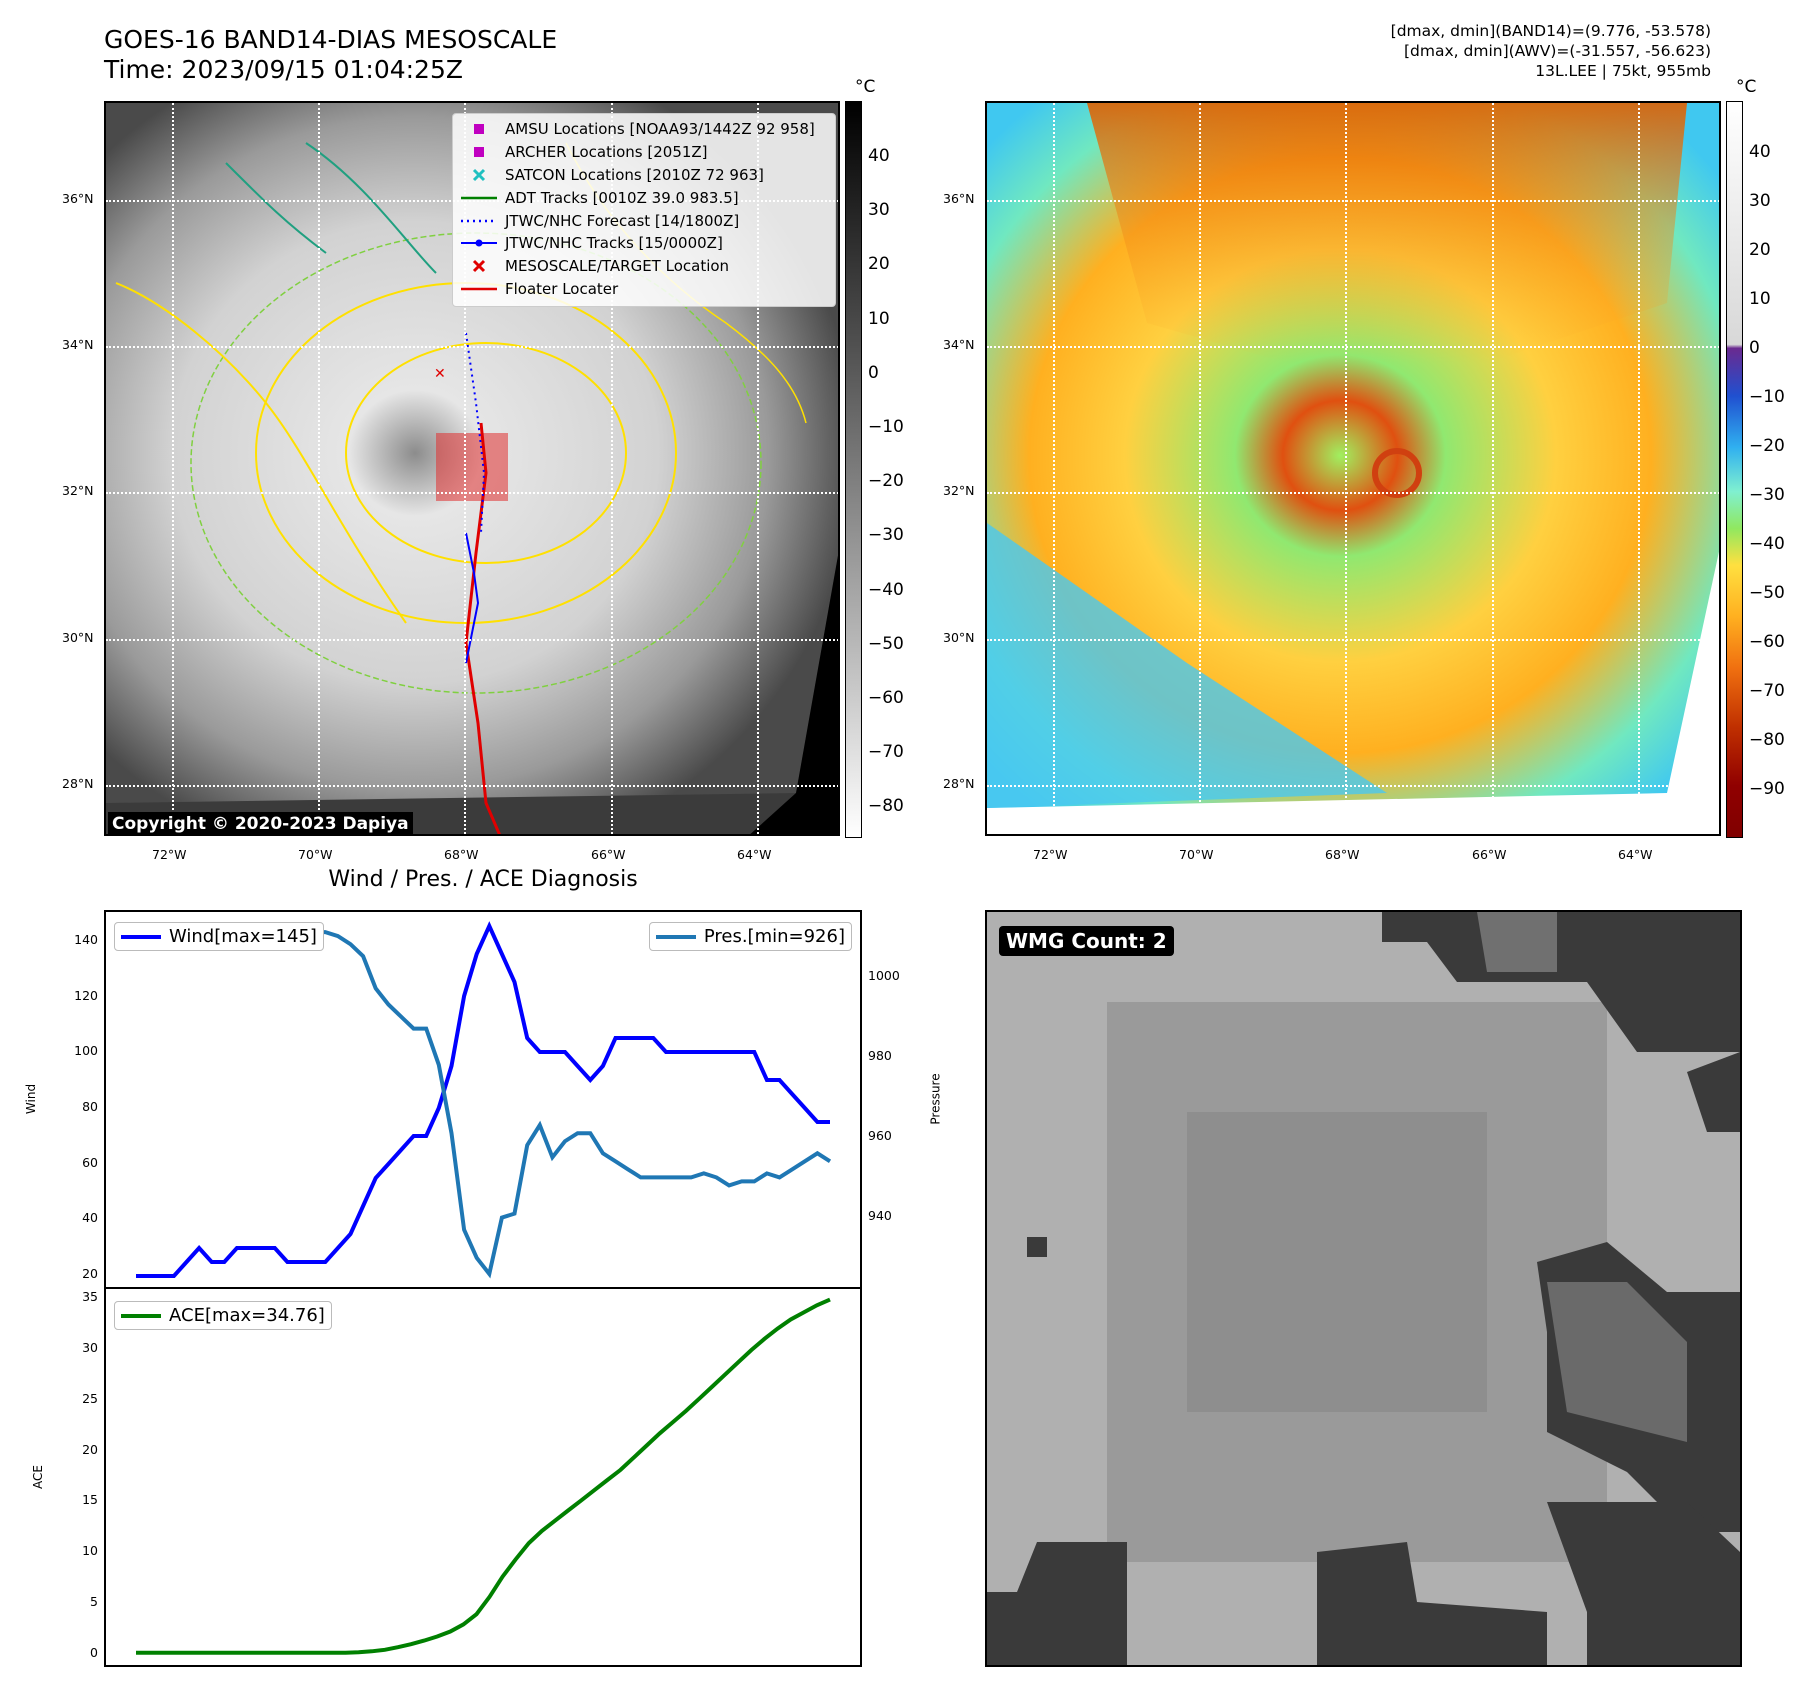 Image resolution: width=1797 pixels, height=1690 pixels. Describe the element at coordinates (880, 1215) in the screenshot. I see `pressure-axis-tick: 940` at that location.